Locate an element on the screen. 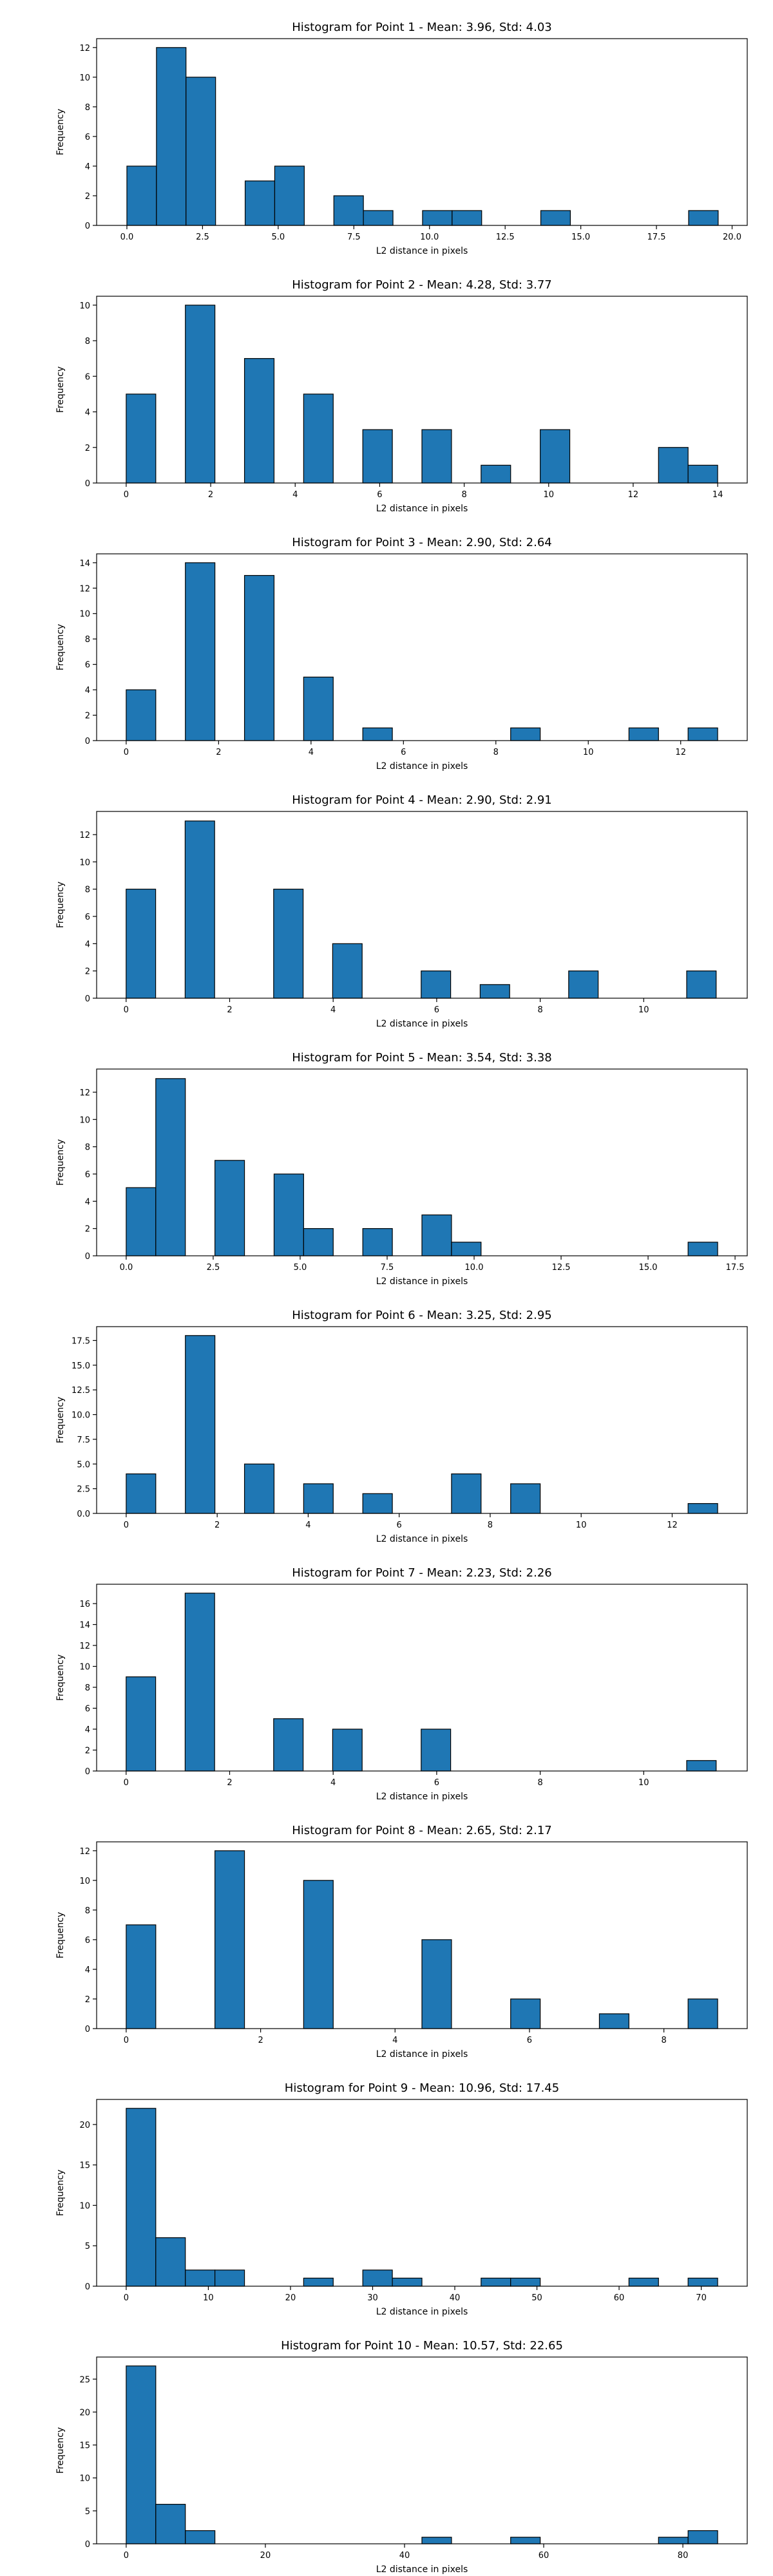  x-tick-label: 10.0 is located at coordinates (474, 1268).